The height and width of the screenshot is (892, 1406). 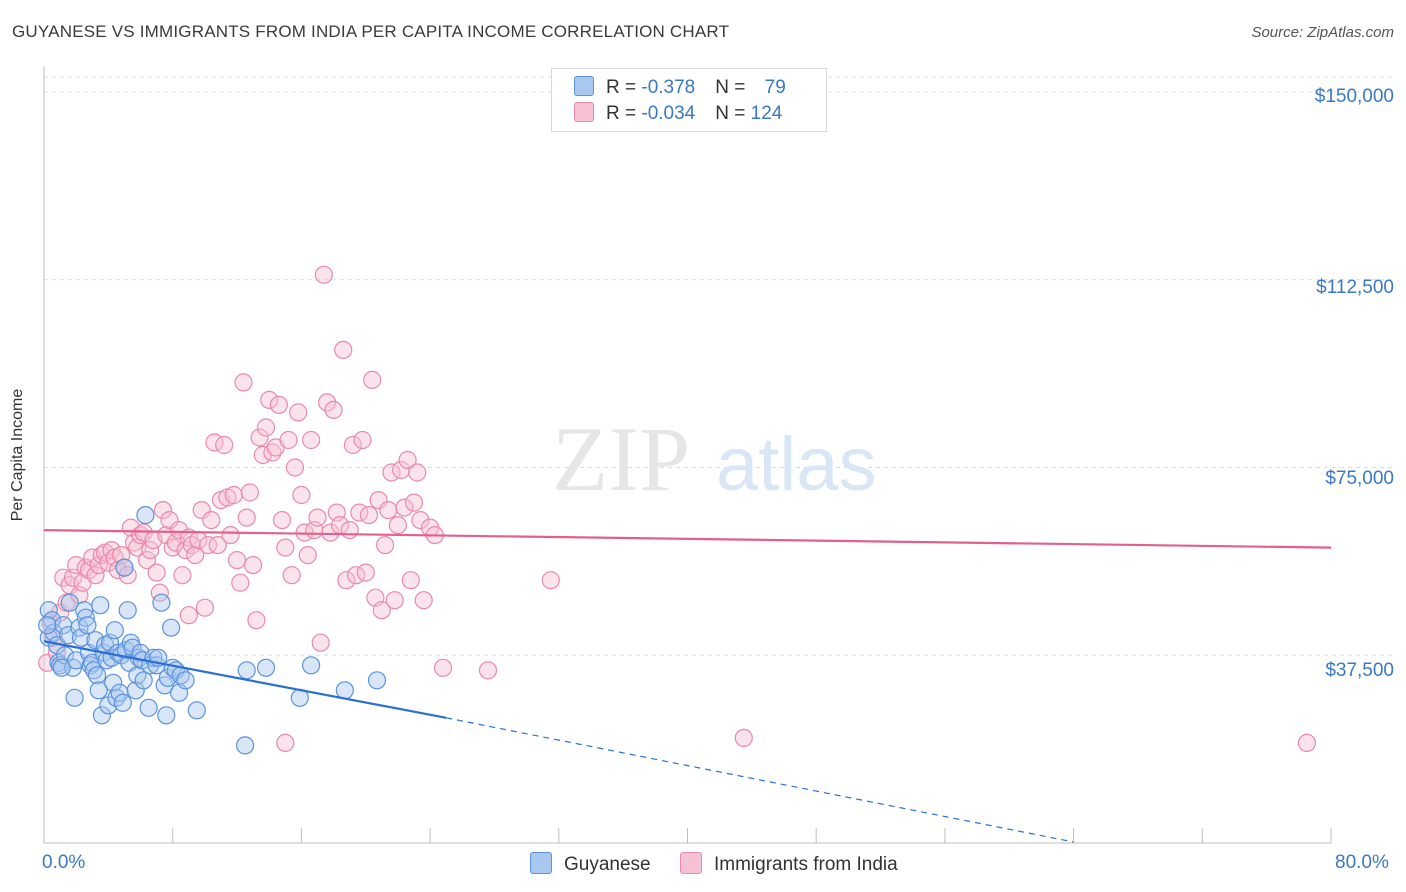 What do you see at coordinates (766, 113) in the screenshot?
I see `legend-n-value: 124` at bounding box center [766, 113].